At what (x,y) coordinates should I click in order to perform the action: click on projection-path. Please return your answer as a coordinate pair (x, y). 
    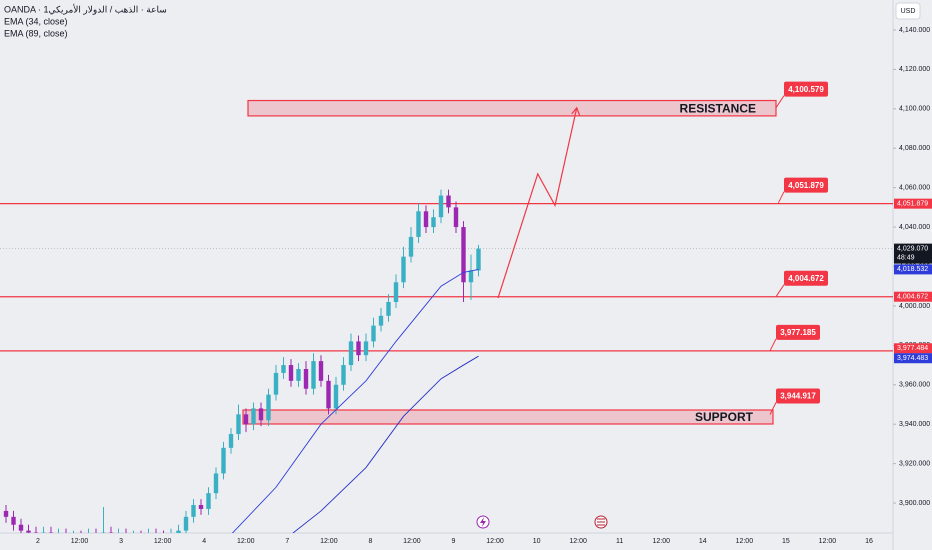
    Looking at the image, I should click on (537, 203).